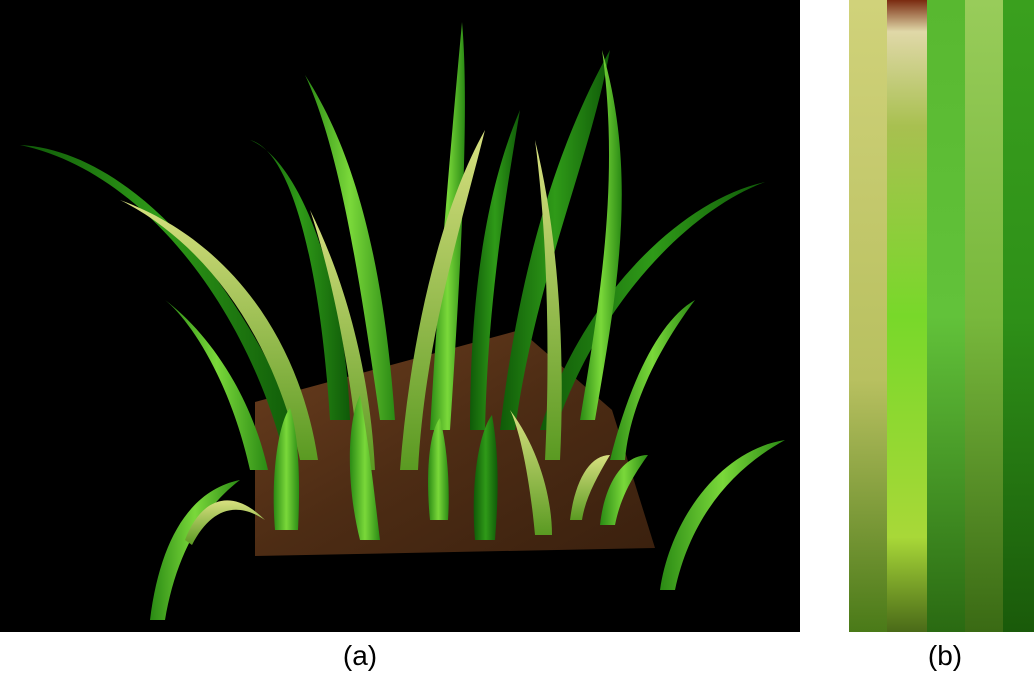  Describe the element at coordinates (945, 655) in the screenshot. I see `caption-b: (b)` at that location.